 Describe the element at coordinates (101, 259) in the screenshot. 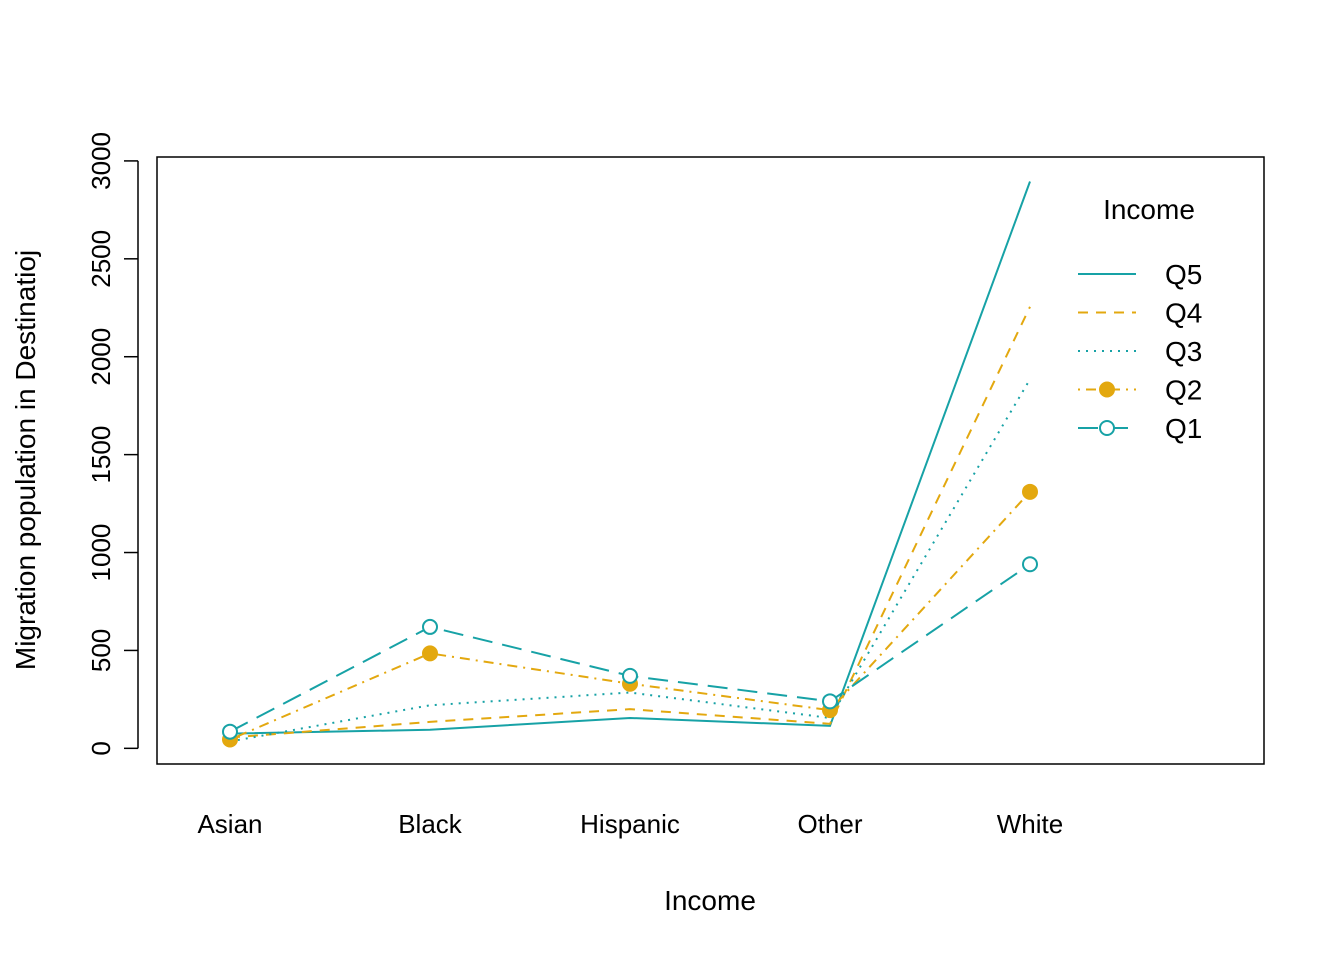

I see `y-tick-label: 2500` at that location.